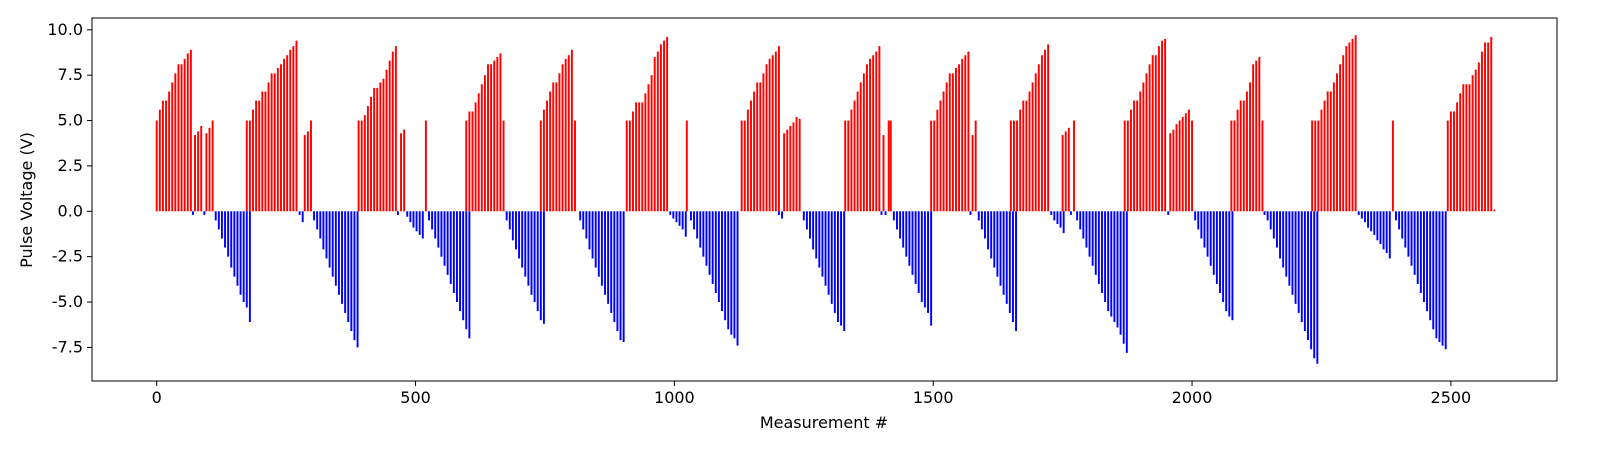 Image resolution: width=1600 pixels, height=450 pixels. What do you see at coordinates (69, 188) in the screenshot?
I see `y-axis-ticks: -7.5 -5.0 -2.5 0.0 2.5 5.0 7.5 10.0` at bounding box center [69, 188].